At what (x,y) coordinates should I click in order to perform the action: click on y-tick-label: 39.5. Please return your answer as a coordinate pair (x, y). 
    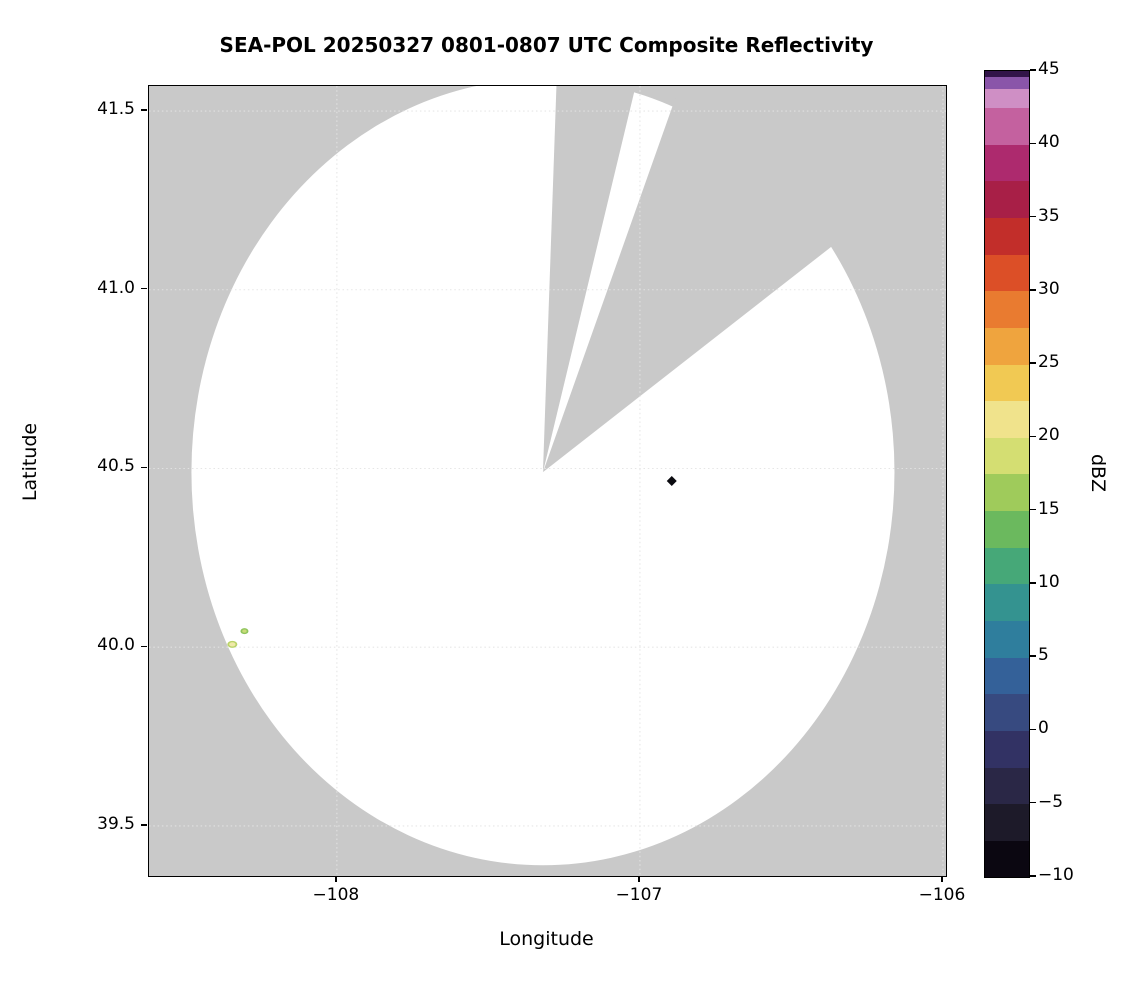
    Looking at the image, I should click on (116, 823).